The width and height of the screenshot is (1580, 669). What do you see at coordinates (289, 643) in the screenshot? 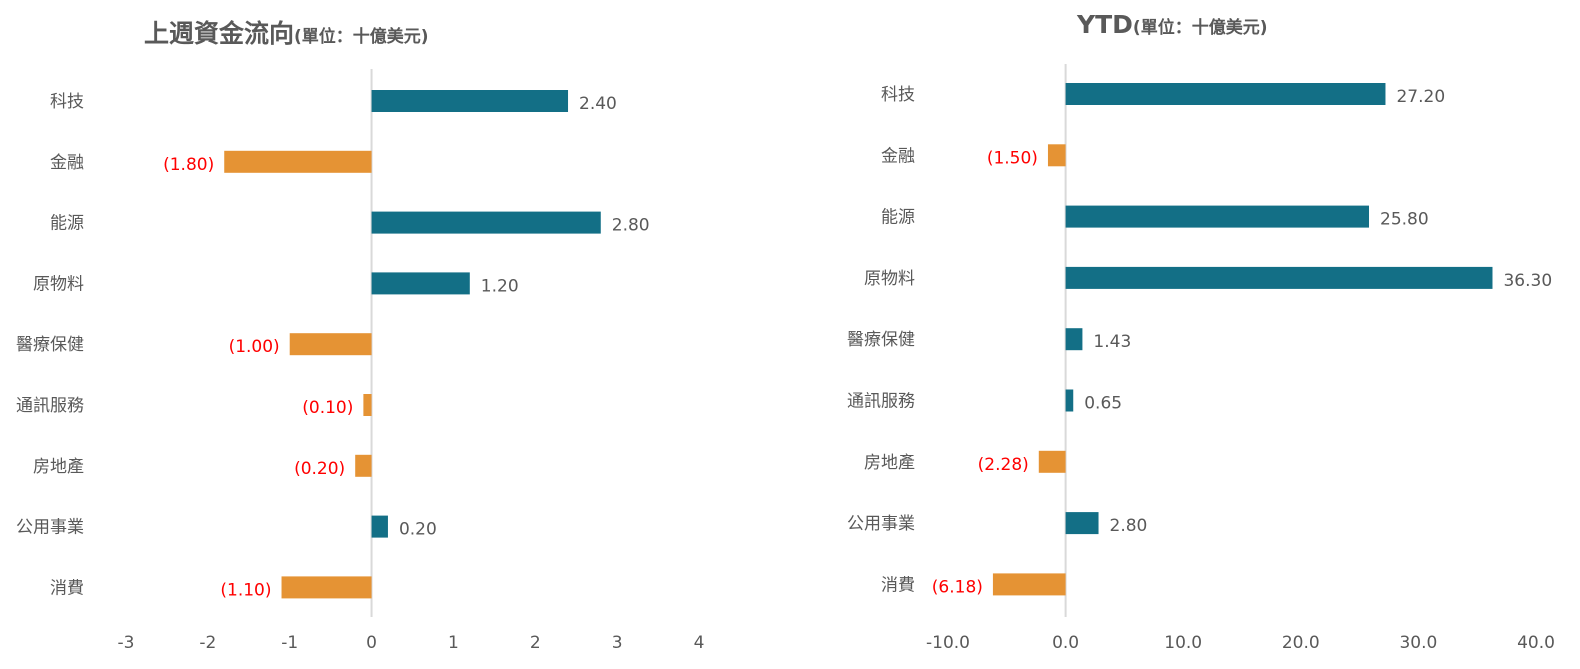
I see `x-tick-label: -1` at bounding box center [289, 643].